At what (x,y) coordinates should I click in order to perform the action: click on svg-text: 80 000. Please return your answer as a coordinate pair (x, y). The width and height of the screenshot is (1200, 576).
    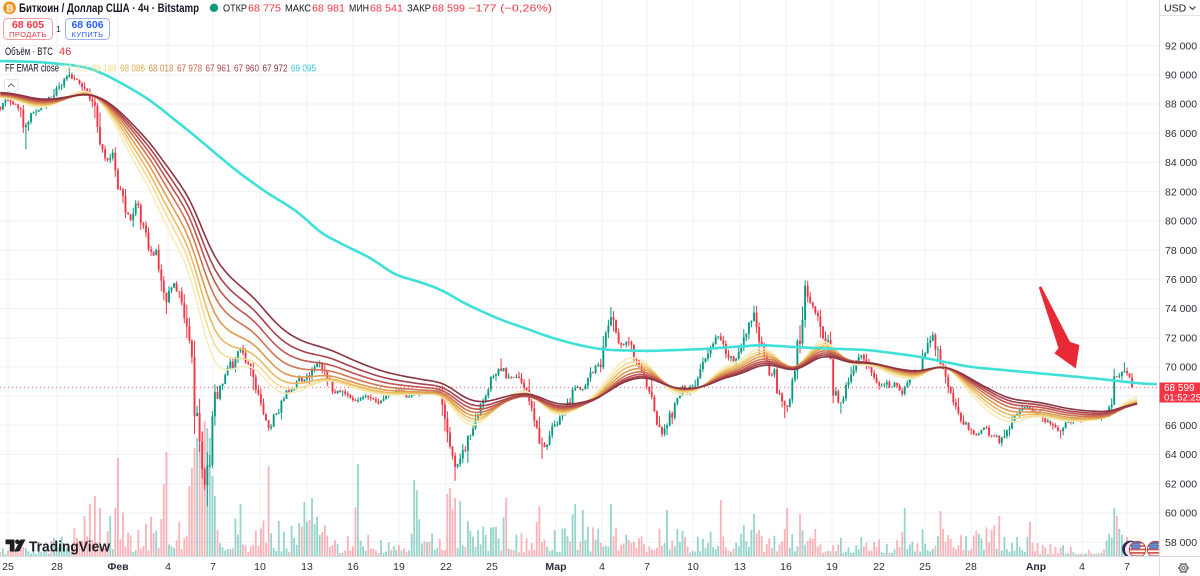
    Looking at the image, I should click on (1181, 222).